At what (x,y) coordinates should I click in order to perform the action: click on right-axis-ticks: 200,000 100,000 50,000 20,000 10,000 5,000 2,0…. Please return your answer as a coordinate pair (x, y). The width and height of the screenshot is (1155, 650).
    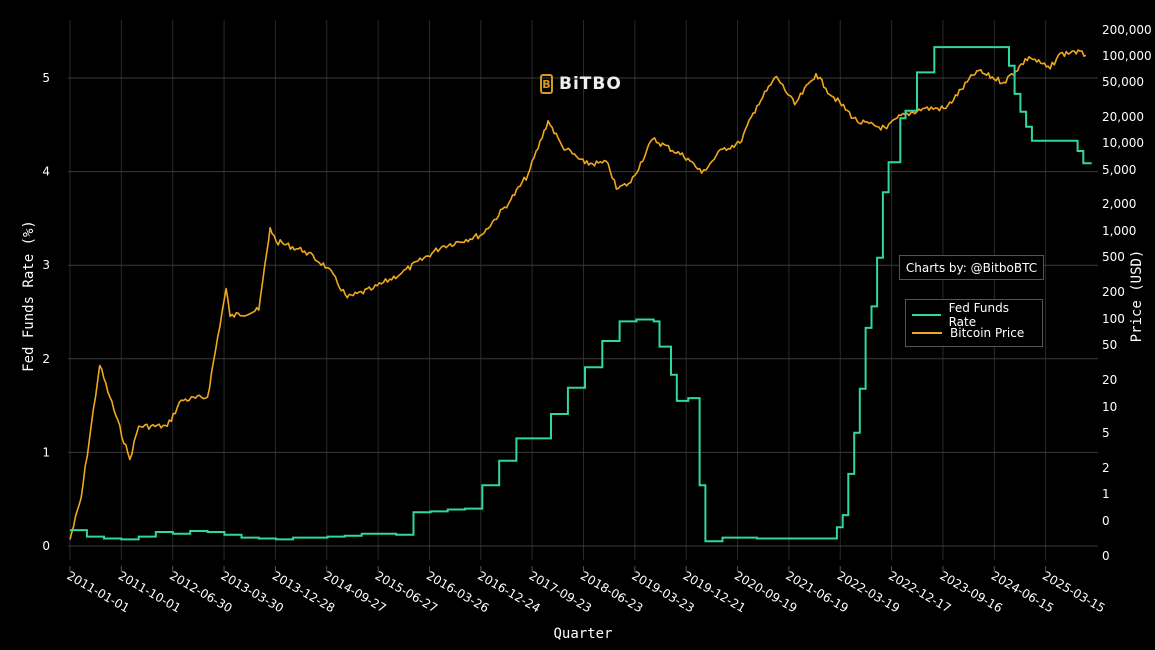
    Looking at the image, I should click on (1127, 293).